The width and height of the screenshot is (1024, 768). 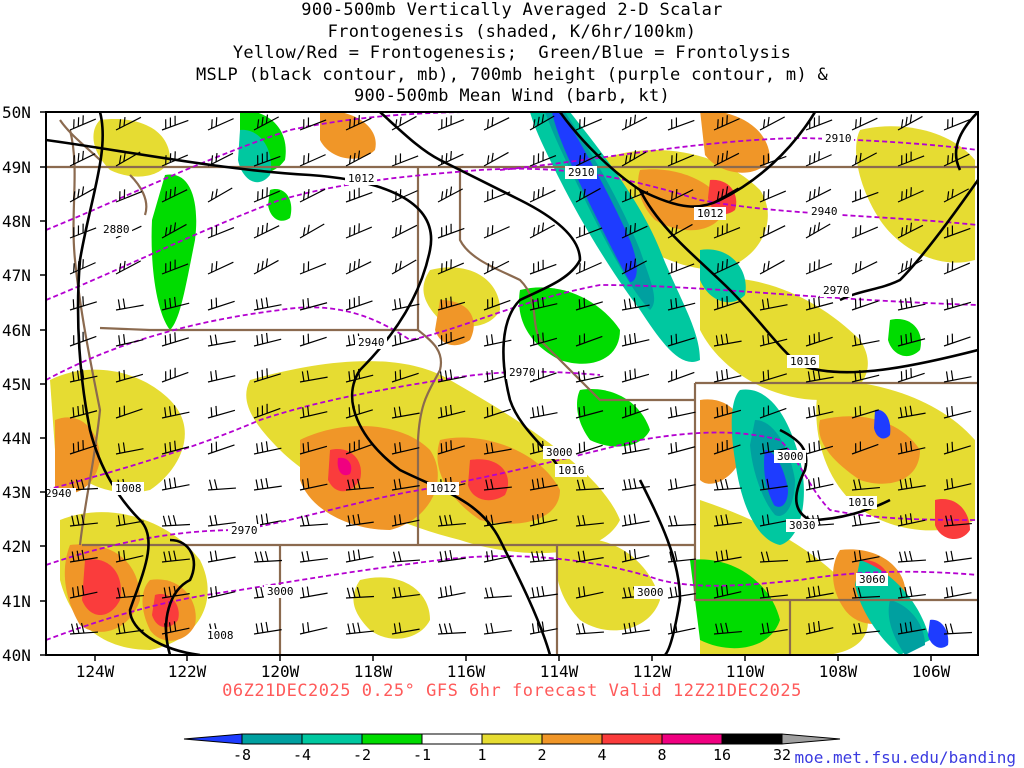 What do you see at coordinates (836, 290) in the screenshot?
I see `height-label-text: 2970` at bounding box center [836, 290].